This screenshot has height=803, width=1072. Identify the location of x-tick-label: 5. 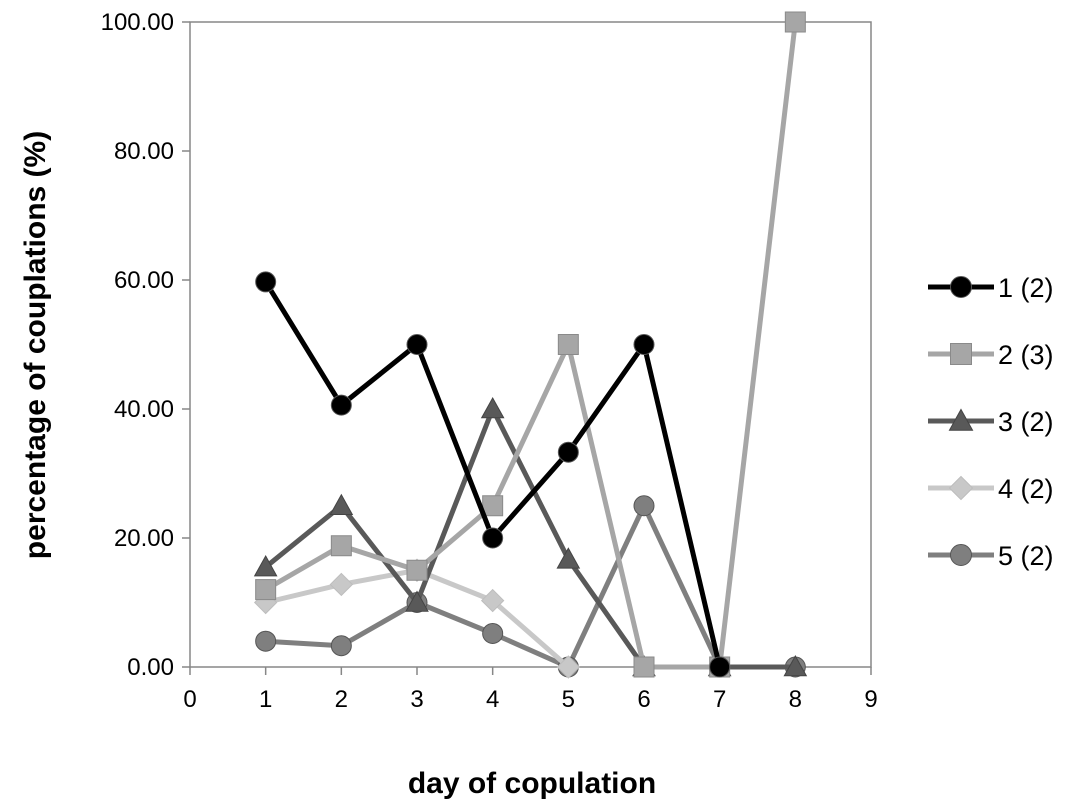
(568, 699).